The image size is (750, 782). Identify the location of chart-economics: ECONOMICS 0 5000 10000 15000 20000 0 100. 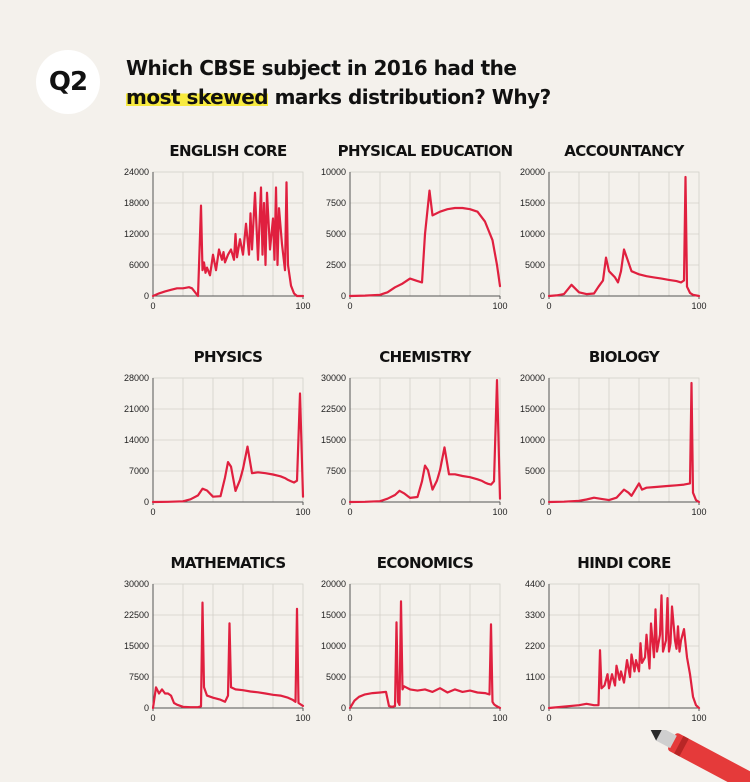
(414, 638).